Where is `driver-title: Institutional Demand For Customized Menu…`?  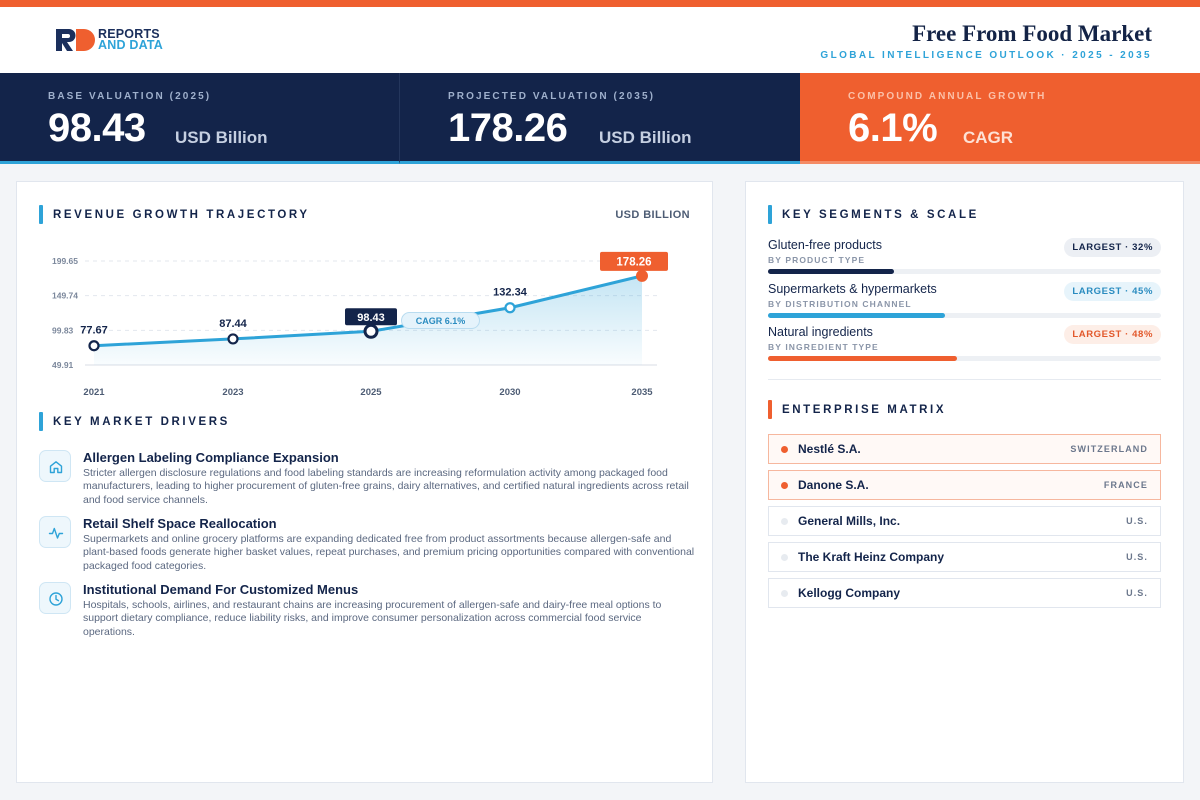 driver-title: Institutional Demand For Customized Menu… is located at coordinates (221, 589).